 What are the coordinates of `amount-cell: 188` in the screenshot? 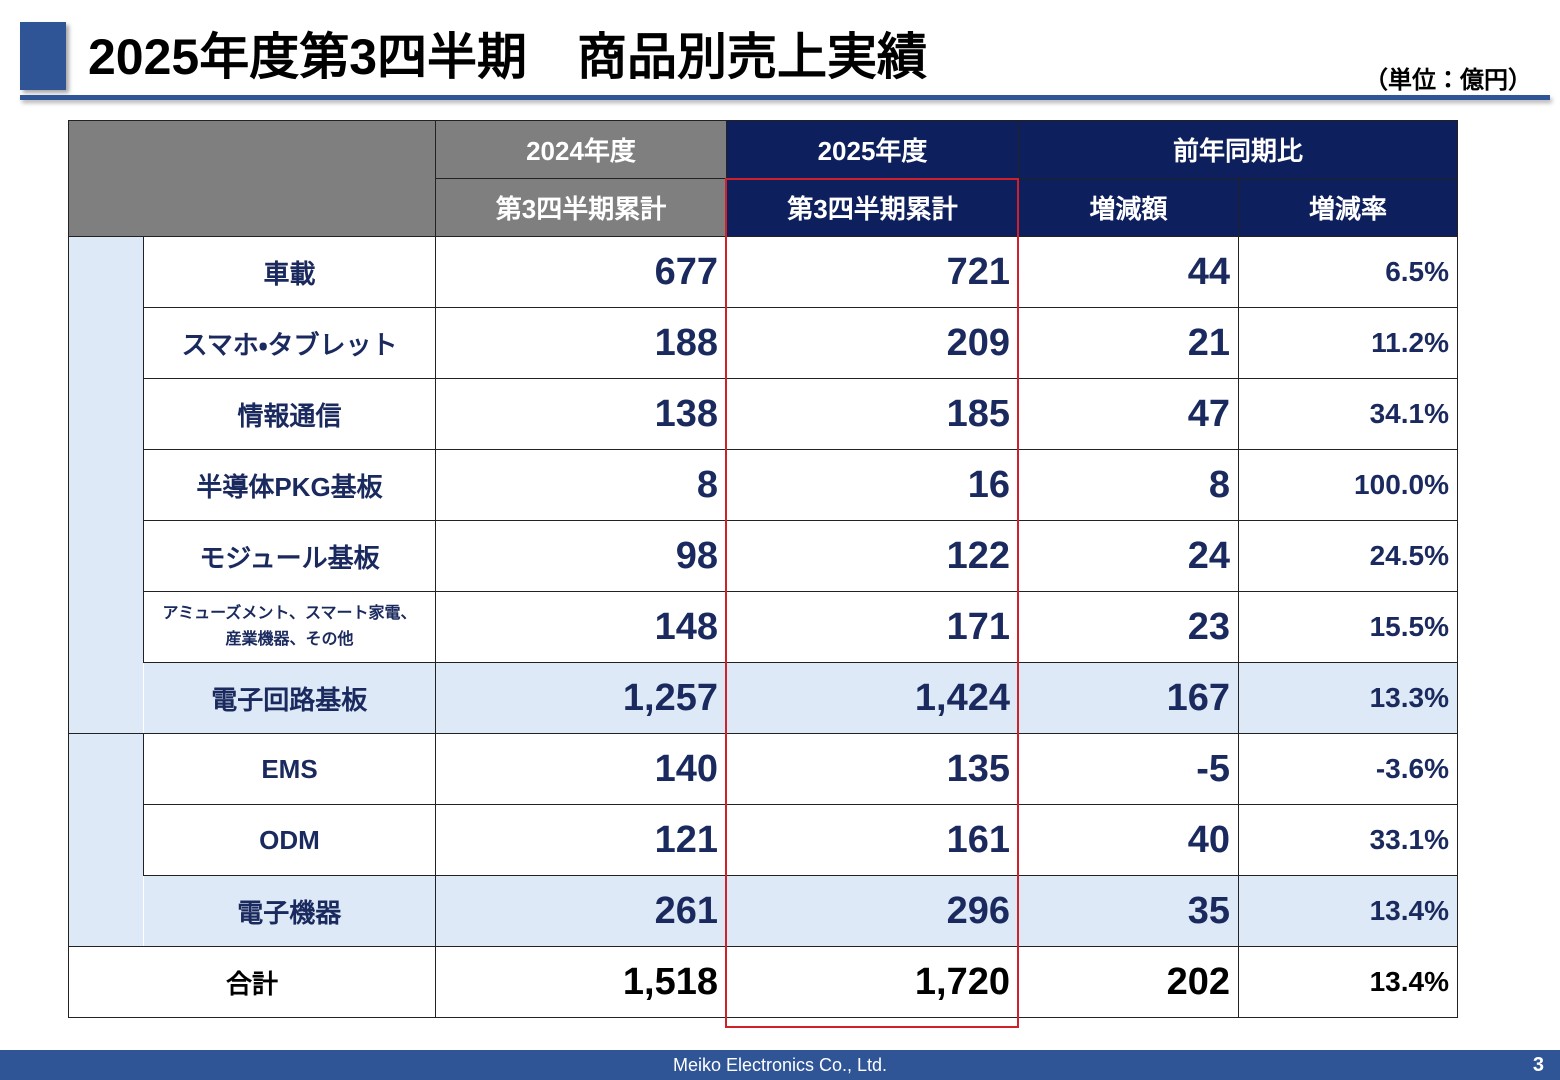 It's located at (581, 343).